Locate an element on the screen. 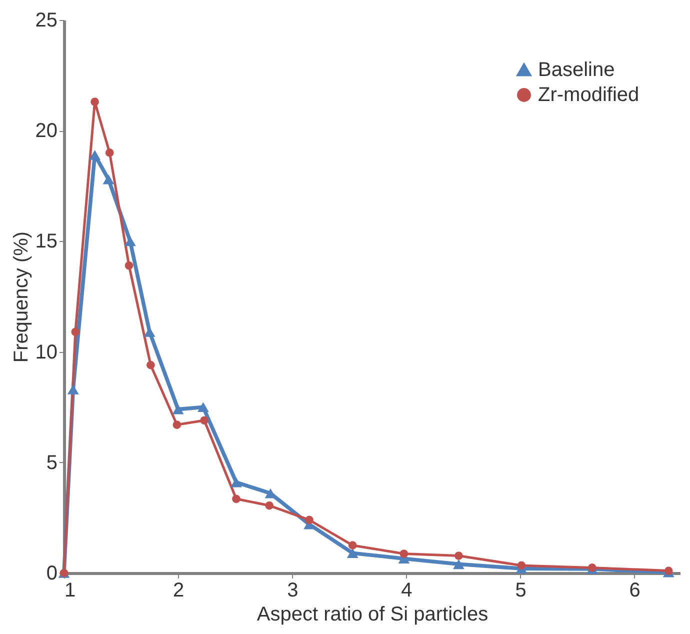  y-tick-label: 5 is located at coordinates (52, 463).